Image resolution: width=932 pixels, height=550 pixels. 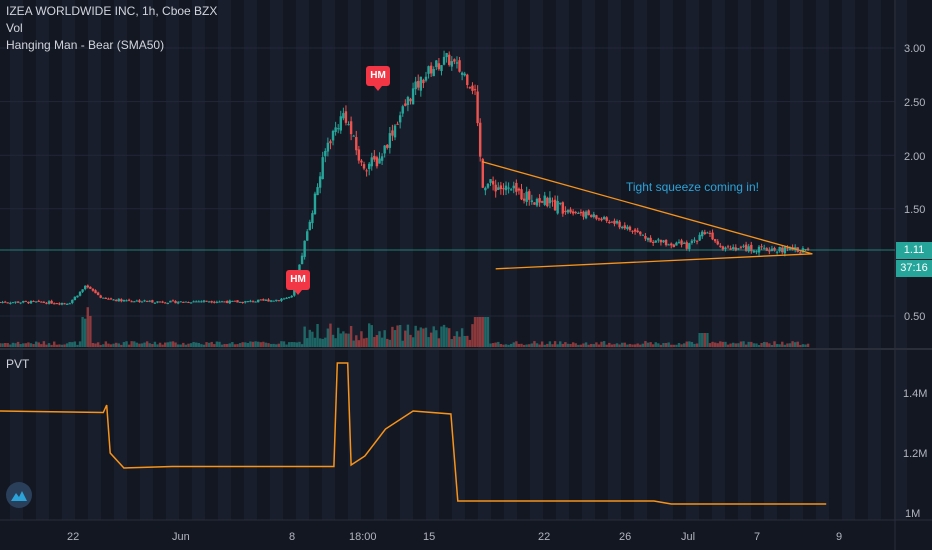 I want to click on tradingview-logo, so click(x=19, y=495).